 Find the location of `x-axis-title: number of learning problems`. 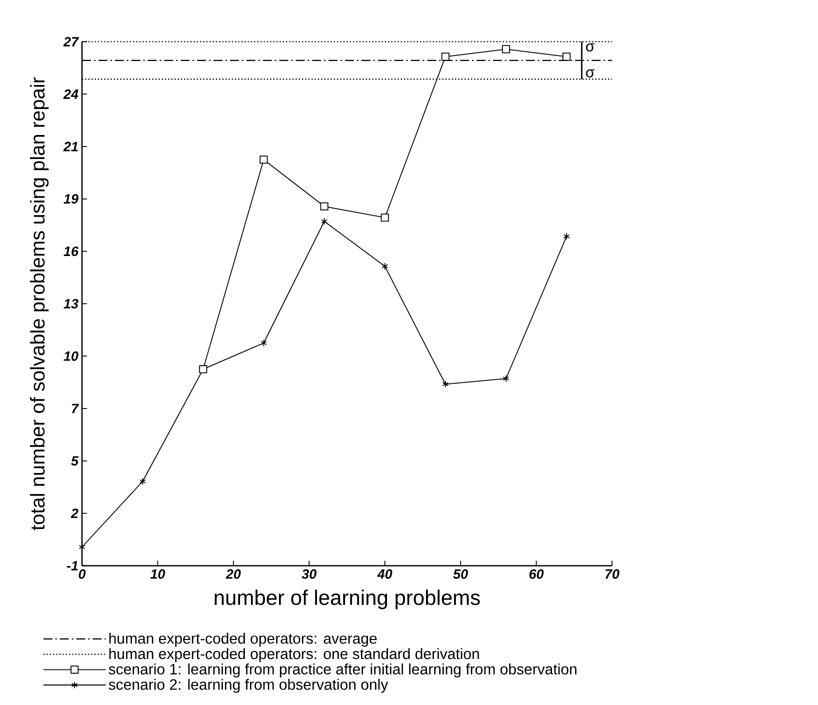

x-axis-title: number of learning problems is located at coordinates (347, 600).